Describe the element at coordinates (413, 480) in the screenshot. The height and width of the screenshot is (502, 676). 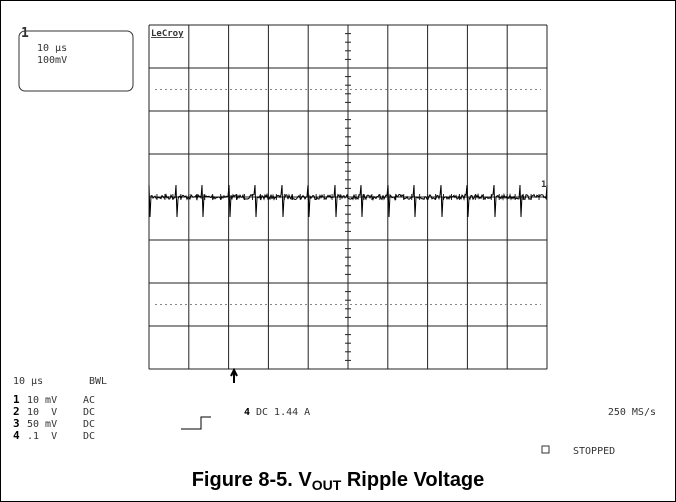
I see `caption-suffix: Ripple Voltage` at that location.